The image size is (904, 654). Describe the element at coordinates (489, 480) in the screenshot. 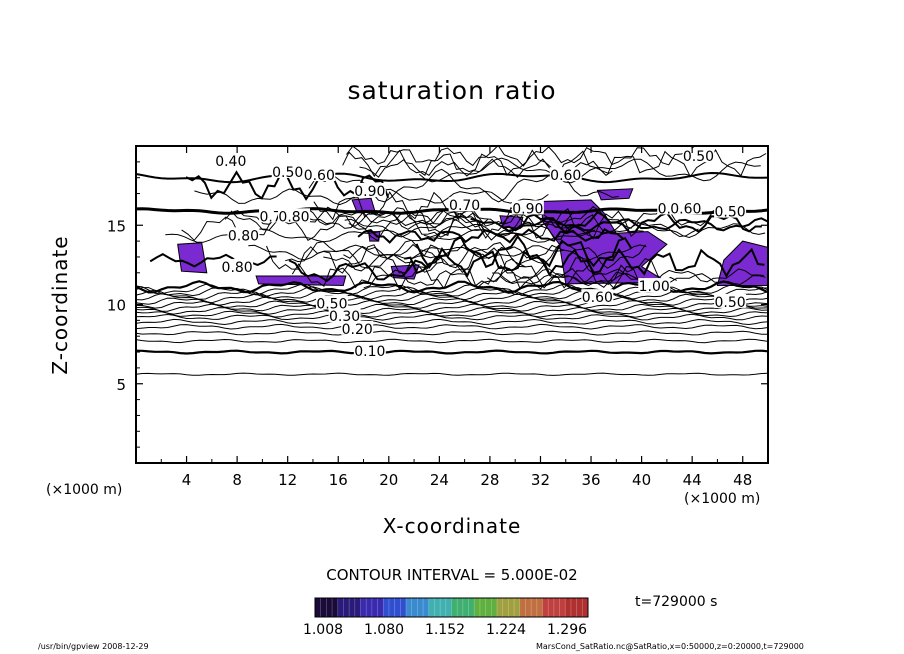

I see `x-tick-label: 28` at that location.